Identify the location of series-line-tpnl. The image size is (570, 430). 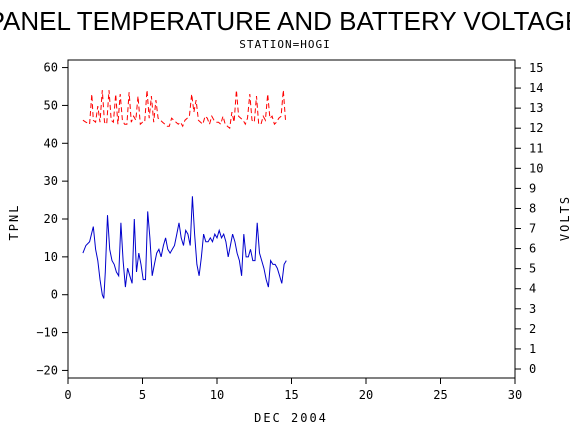
(184, 247).